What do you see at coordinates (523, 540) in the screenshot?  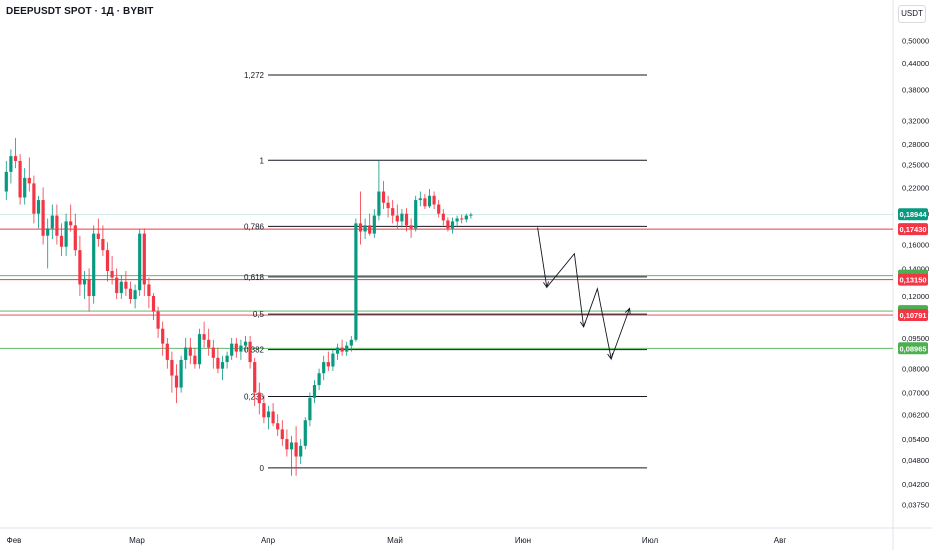 I see `time-tick-label: Июн` at bounding box center [523, 540].